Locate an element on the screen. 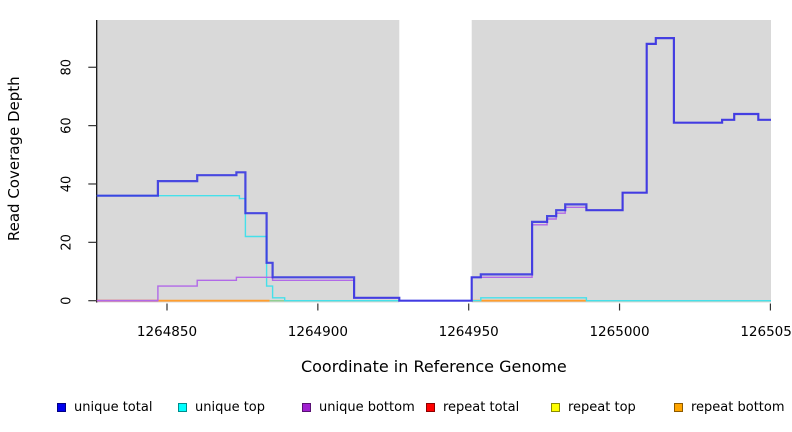  legend-label: repeat top is located at coordinates (602, 407).